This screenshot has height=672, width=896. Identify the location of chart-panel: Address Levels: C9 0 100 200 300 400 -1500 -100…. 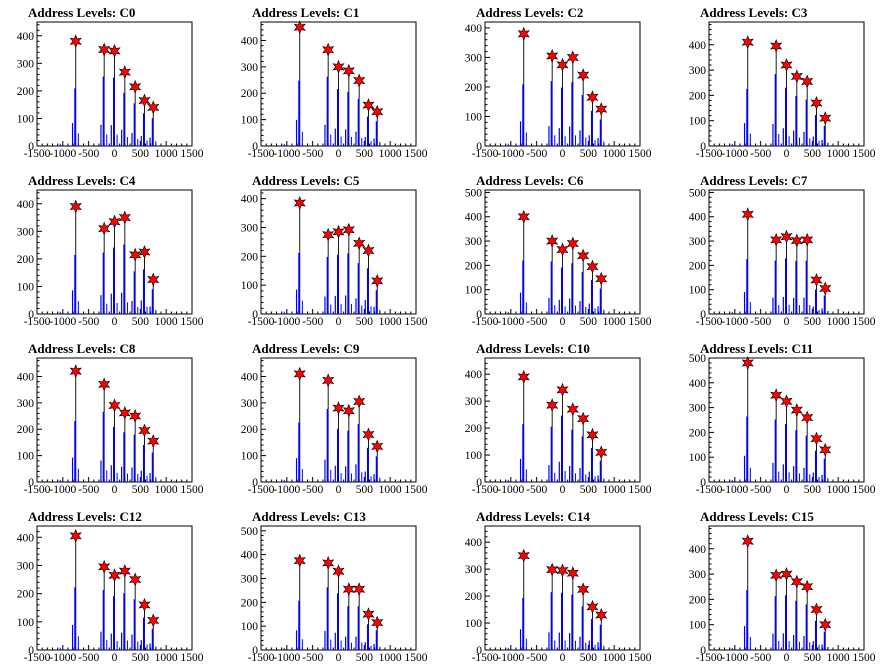
(336, 420).